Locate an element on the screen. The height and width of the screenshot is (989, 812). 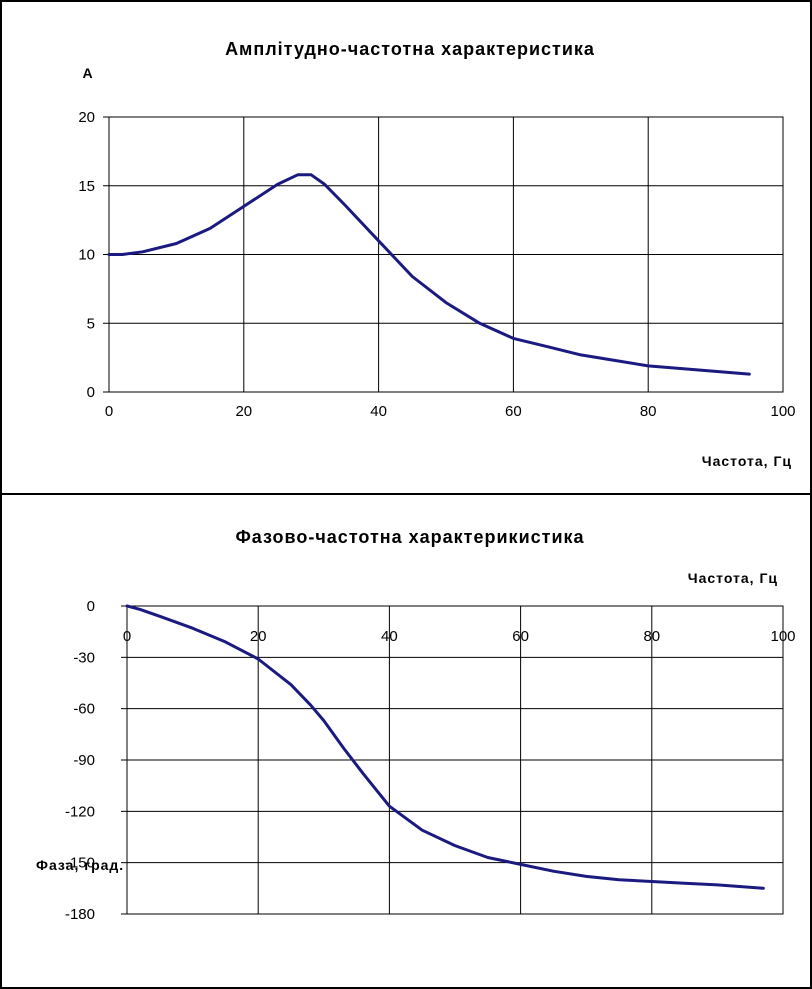
amplitude-x-tick-label: 60 is located at coordinates (513, 411).